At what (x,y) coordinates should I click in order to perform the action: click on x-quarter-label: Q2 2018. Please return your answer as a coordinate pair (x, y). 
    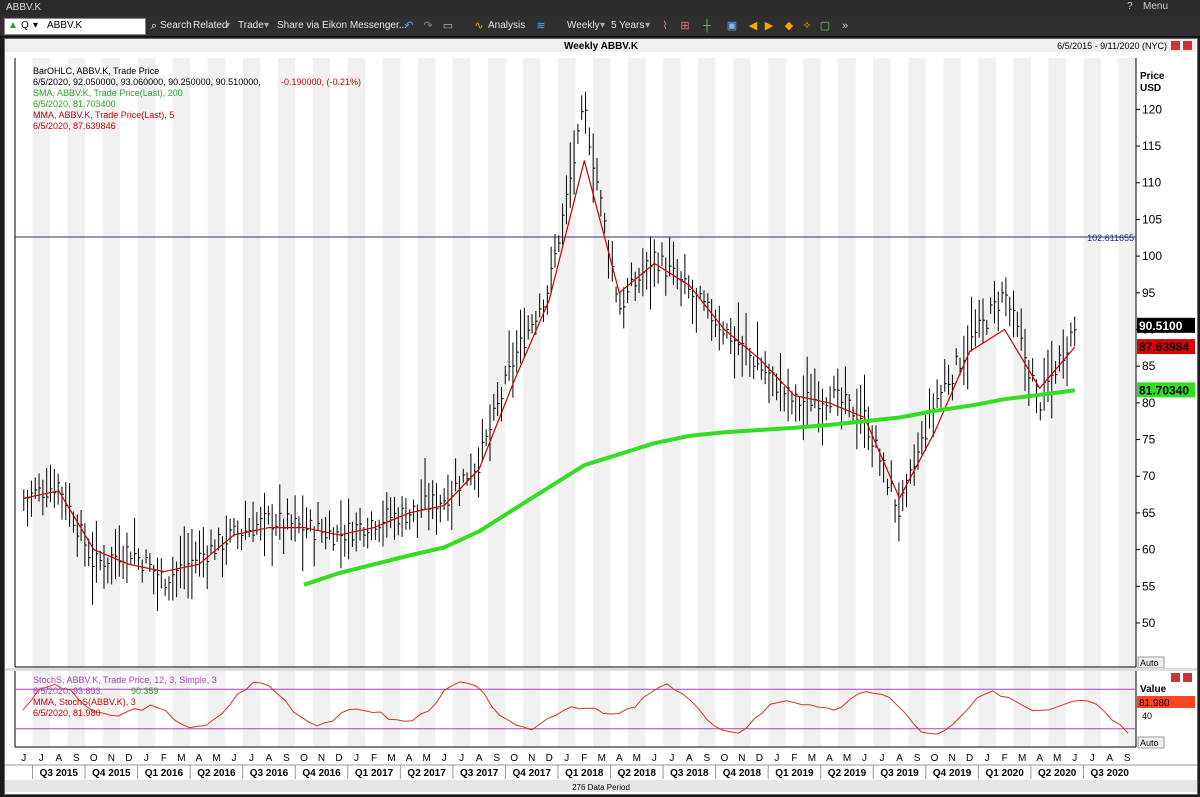
    Looking at the image, I should click on (637, 773).